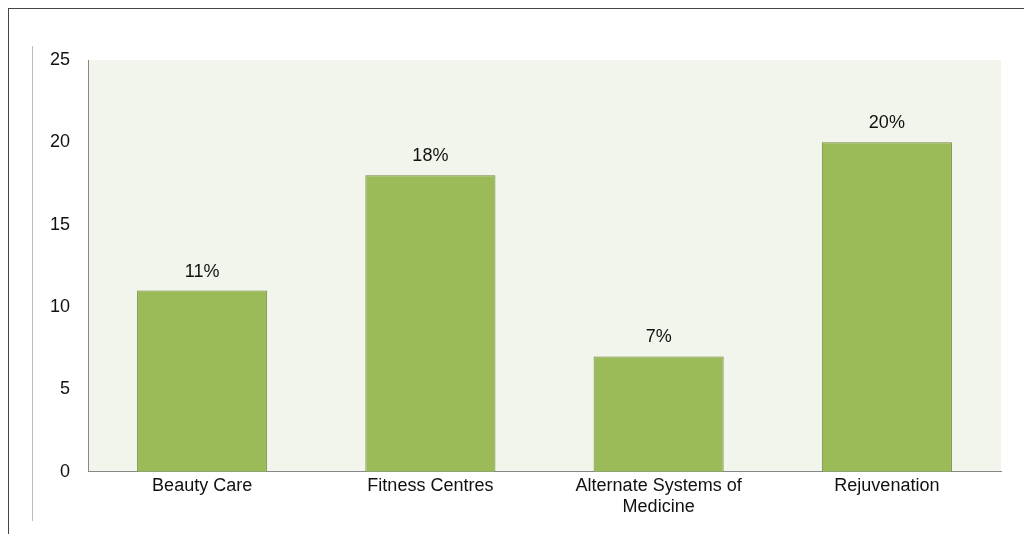  I want to click on y-tick-label: 0, so click(65, 470).